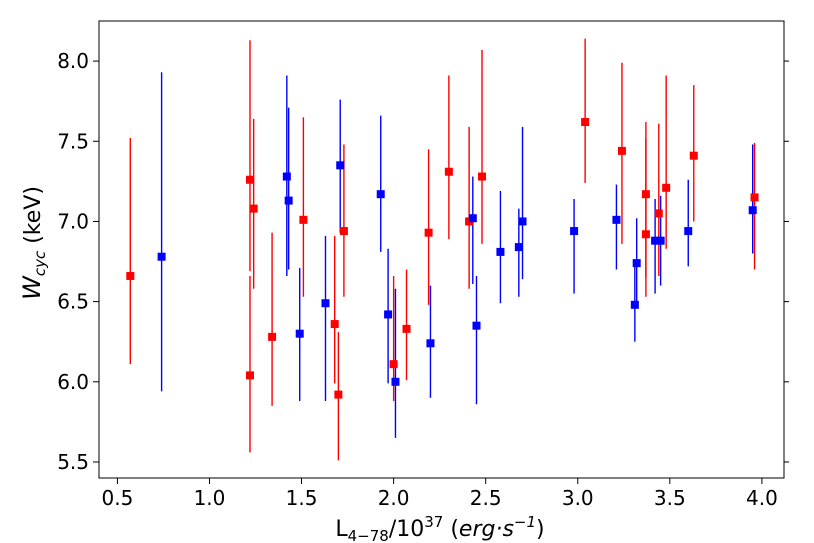 Image resolution: width=814 pixels, height=543 pixels. Describe the element at coordinates (32, 287) in the screenshot. I see `y-axis-label-main: W` at that location.